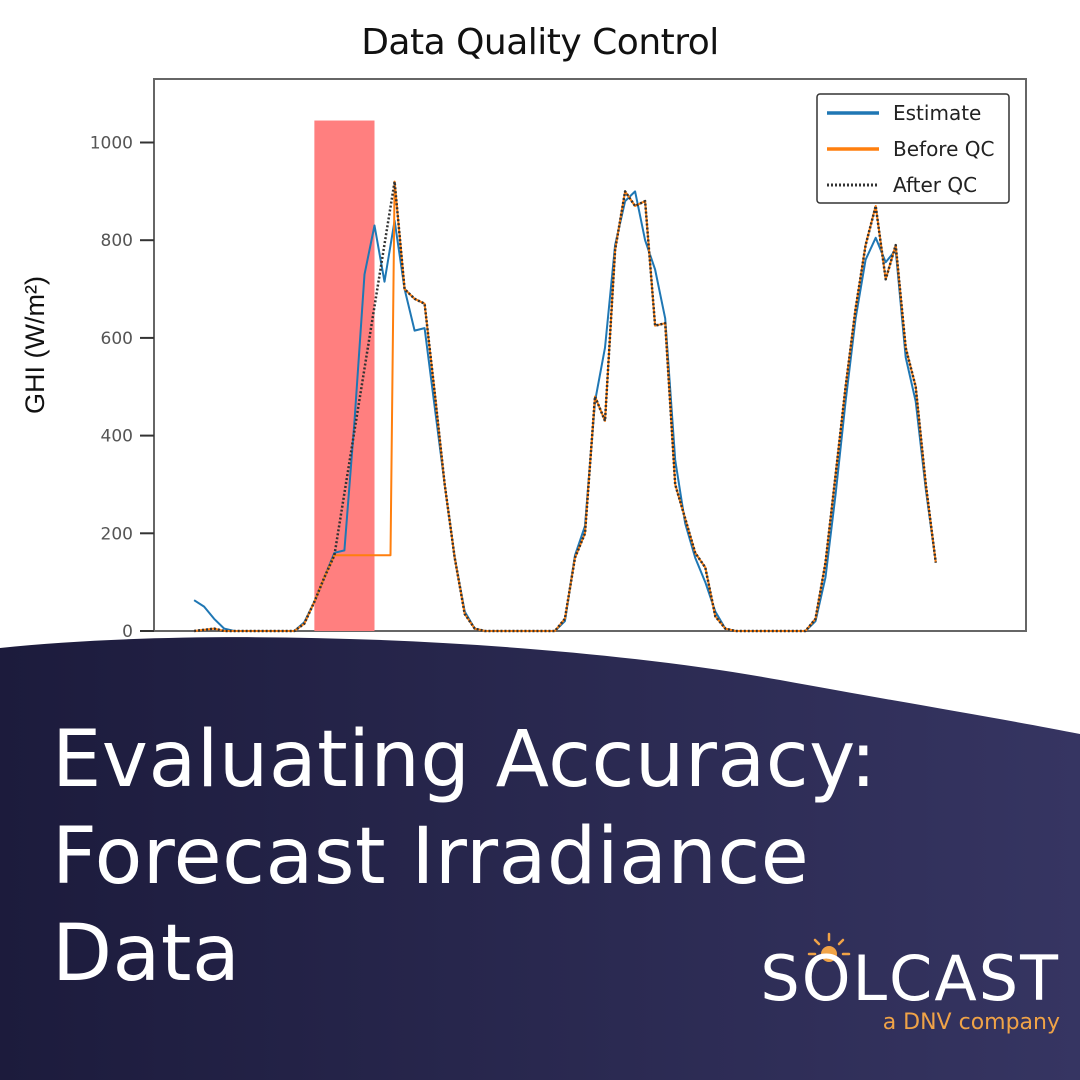 The width and height of the screenshot is (1080, 1080). Describe the element at coordinates (117, 339) in the screenshot. I see `y-tick-label-600: 600` at that location.